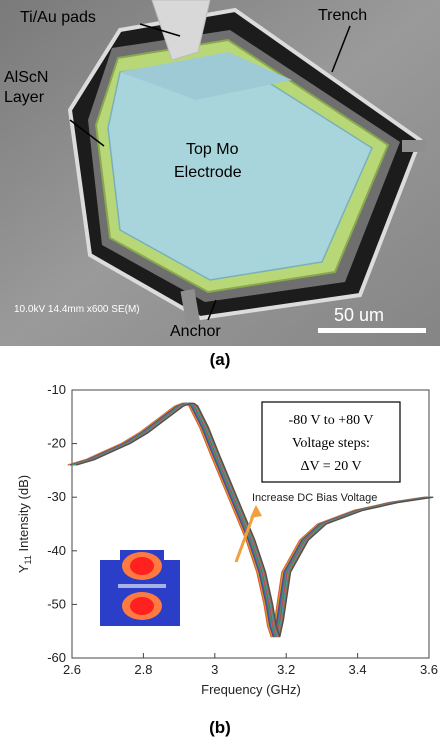 The image size is (440, 744). I want to click on label-anchor: Anchor, so click(195, 331).